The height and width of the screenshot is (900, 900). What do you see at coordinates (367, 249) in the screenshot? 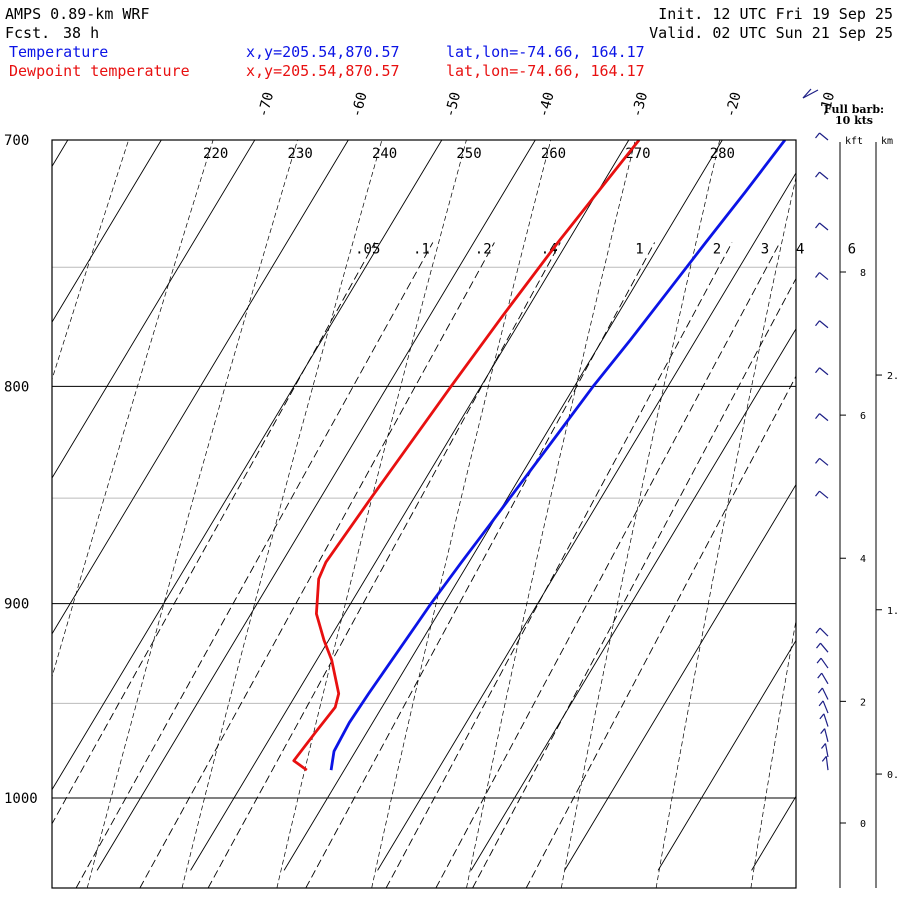
I see `mixing-ratio-label-0.05: .05` at bounding box center [367, 249].